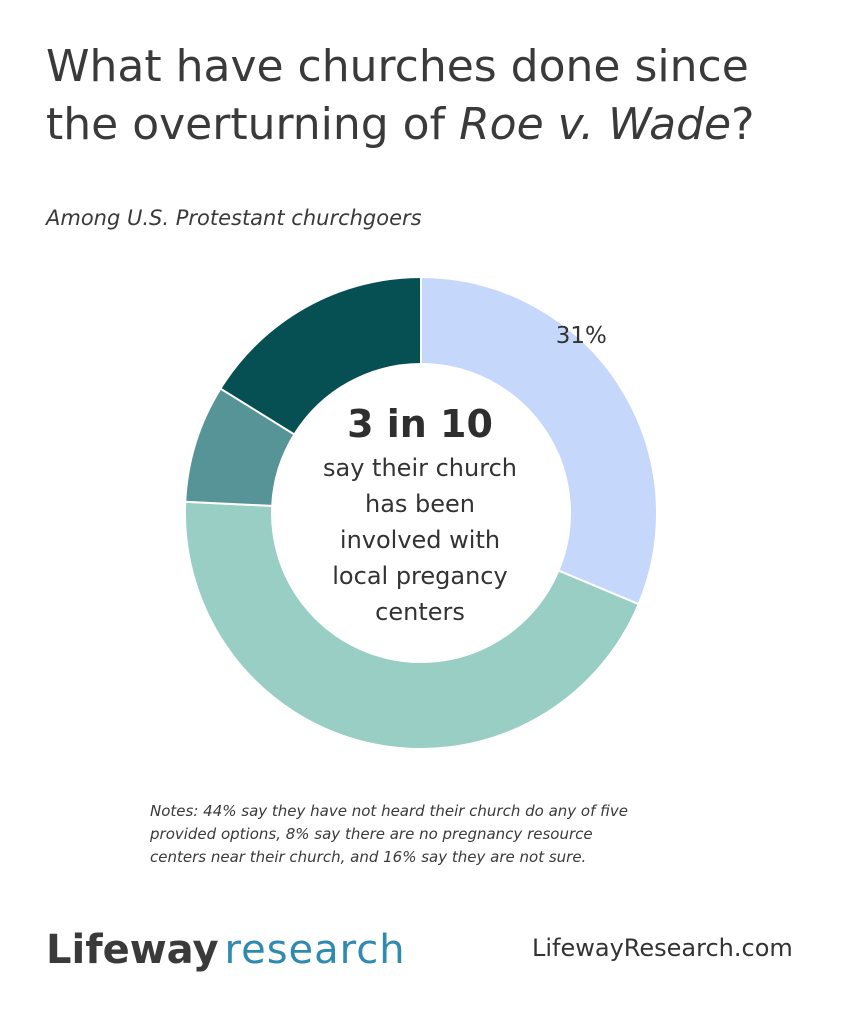 This screenshot has width=841, height=1024. I want to click on logo-research-text: research, so click(315, 950).